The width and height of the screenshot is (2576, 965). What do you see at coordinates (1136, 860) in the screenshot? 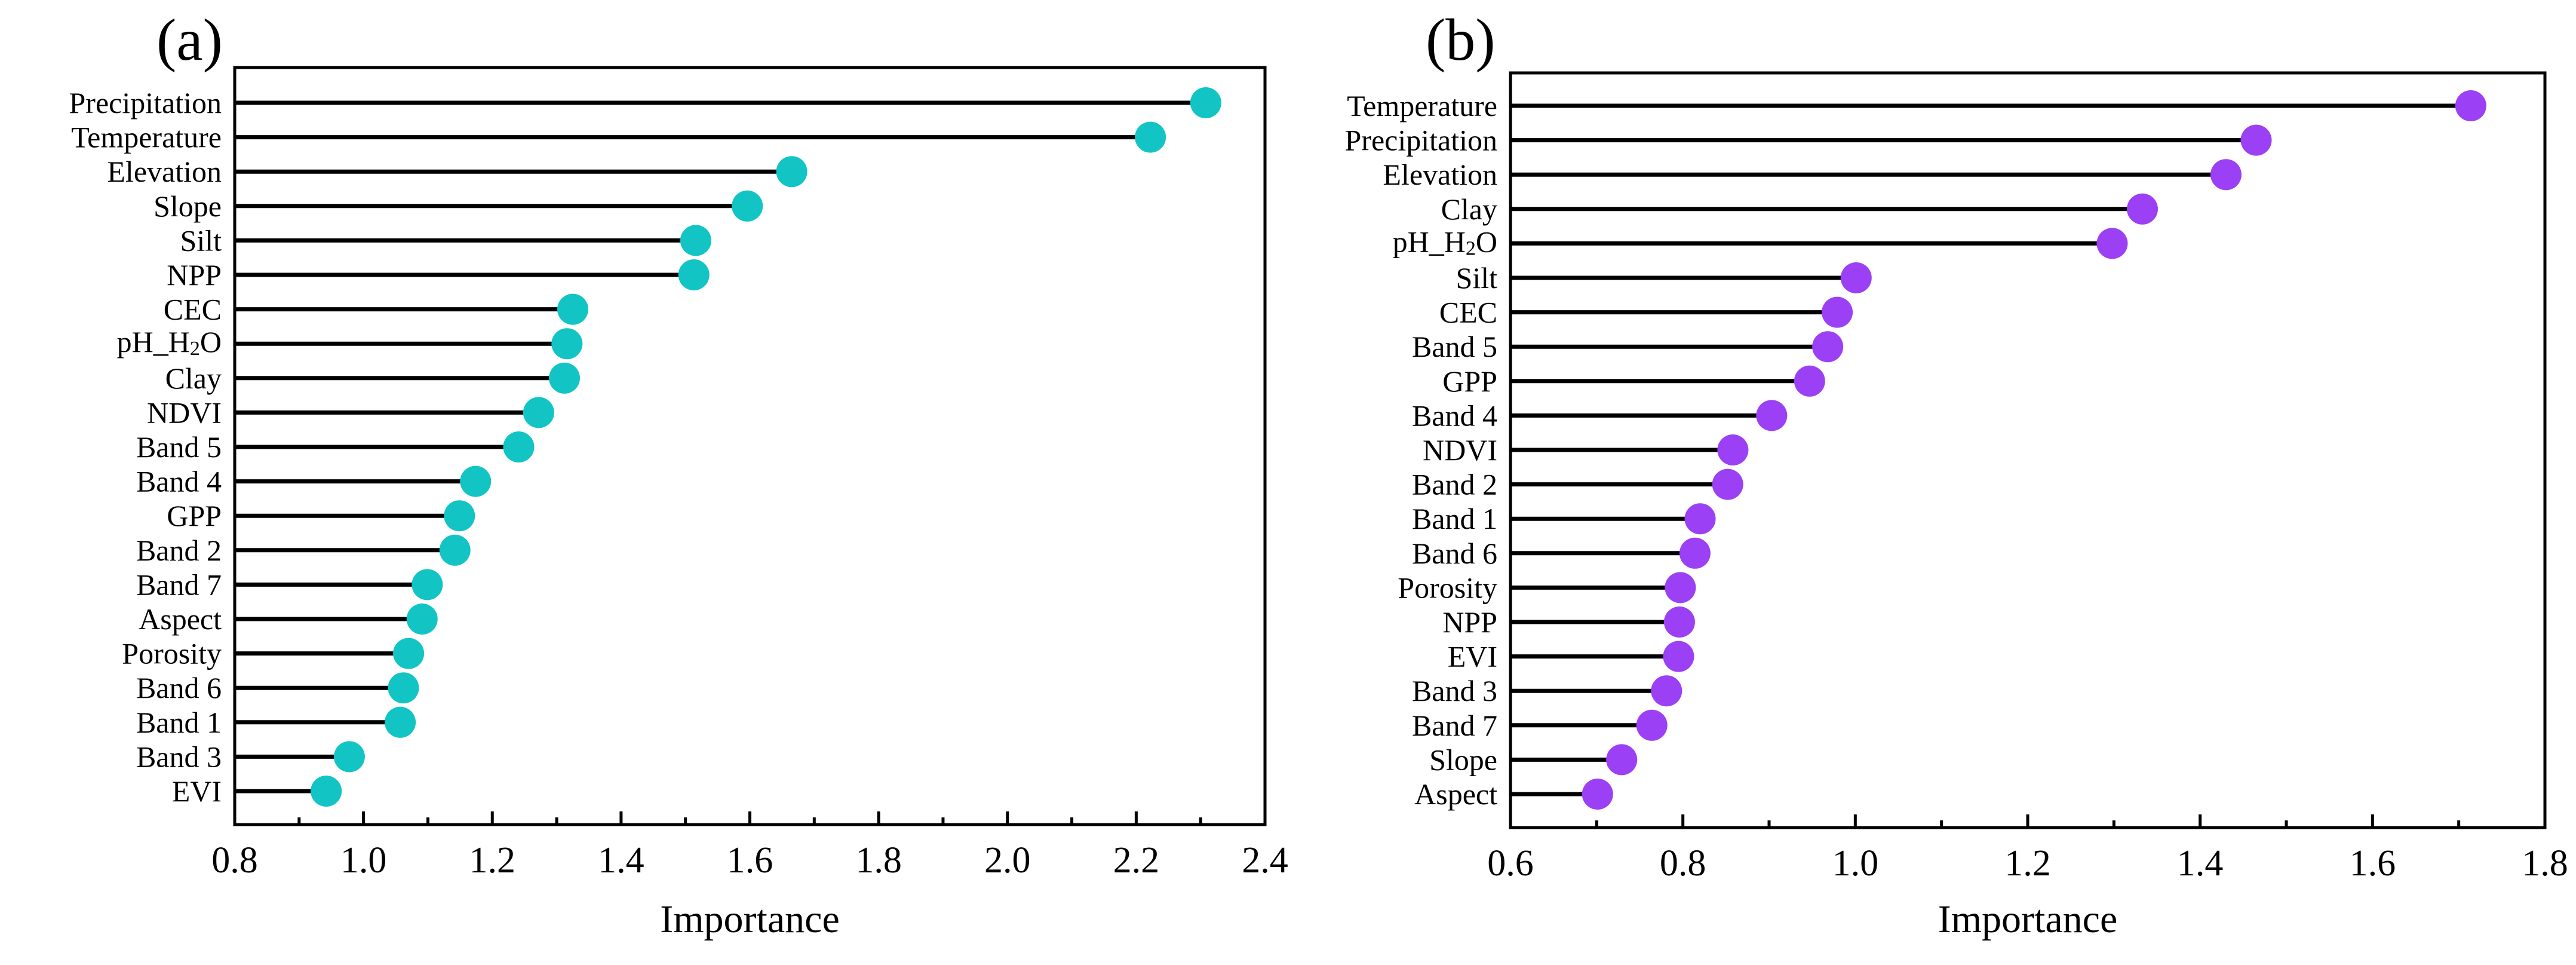
I see `x-tick-label: 2.2` at bounding box center [1136, 860].